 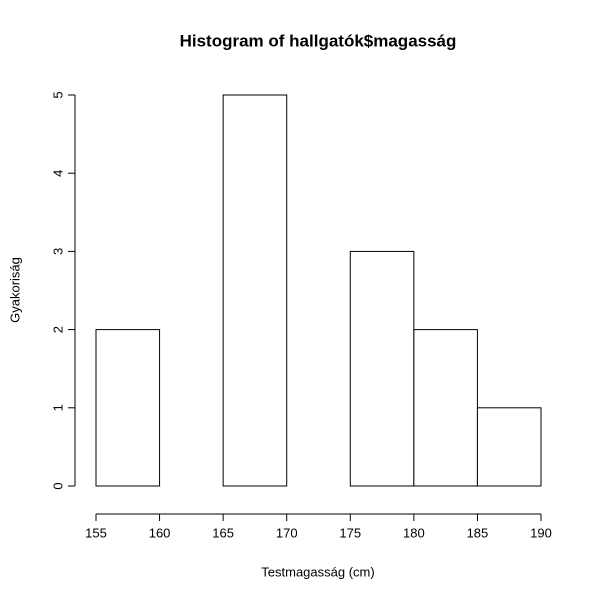 I want to click on y-tick-label: 1, so click(x=57, y=407).